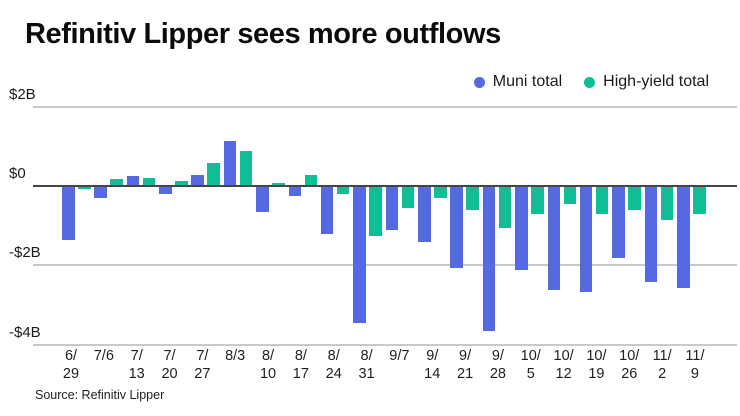  I want to click on x-axis-label: 9/7, so click(399, 356).